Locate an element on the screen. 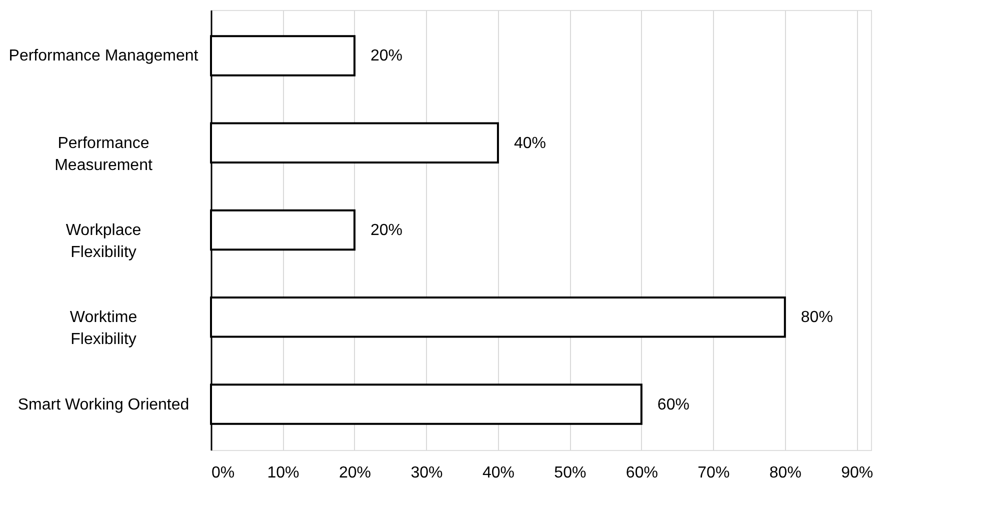 The image size is (983, 519). x-tick-label: 10% is located at coordinates (283, 473).